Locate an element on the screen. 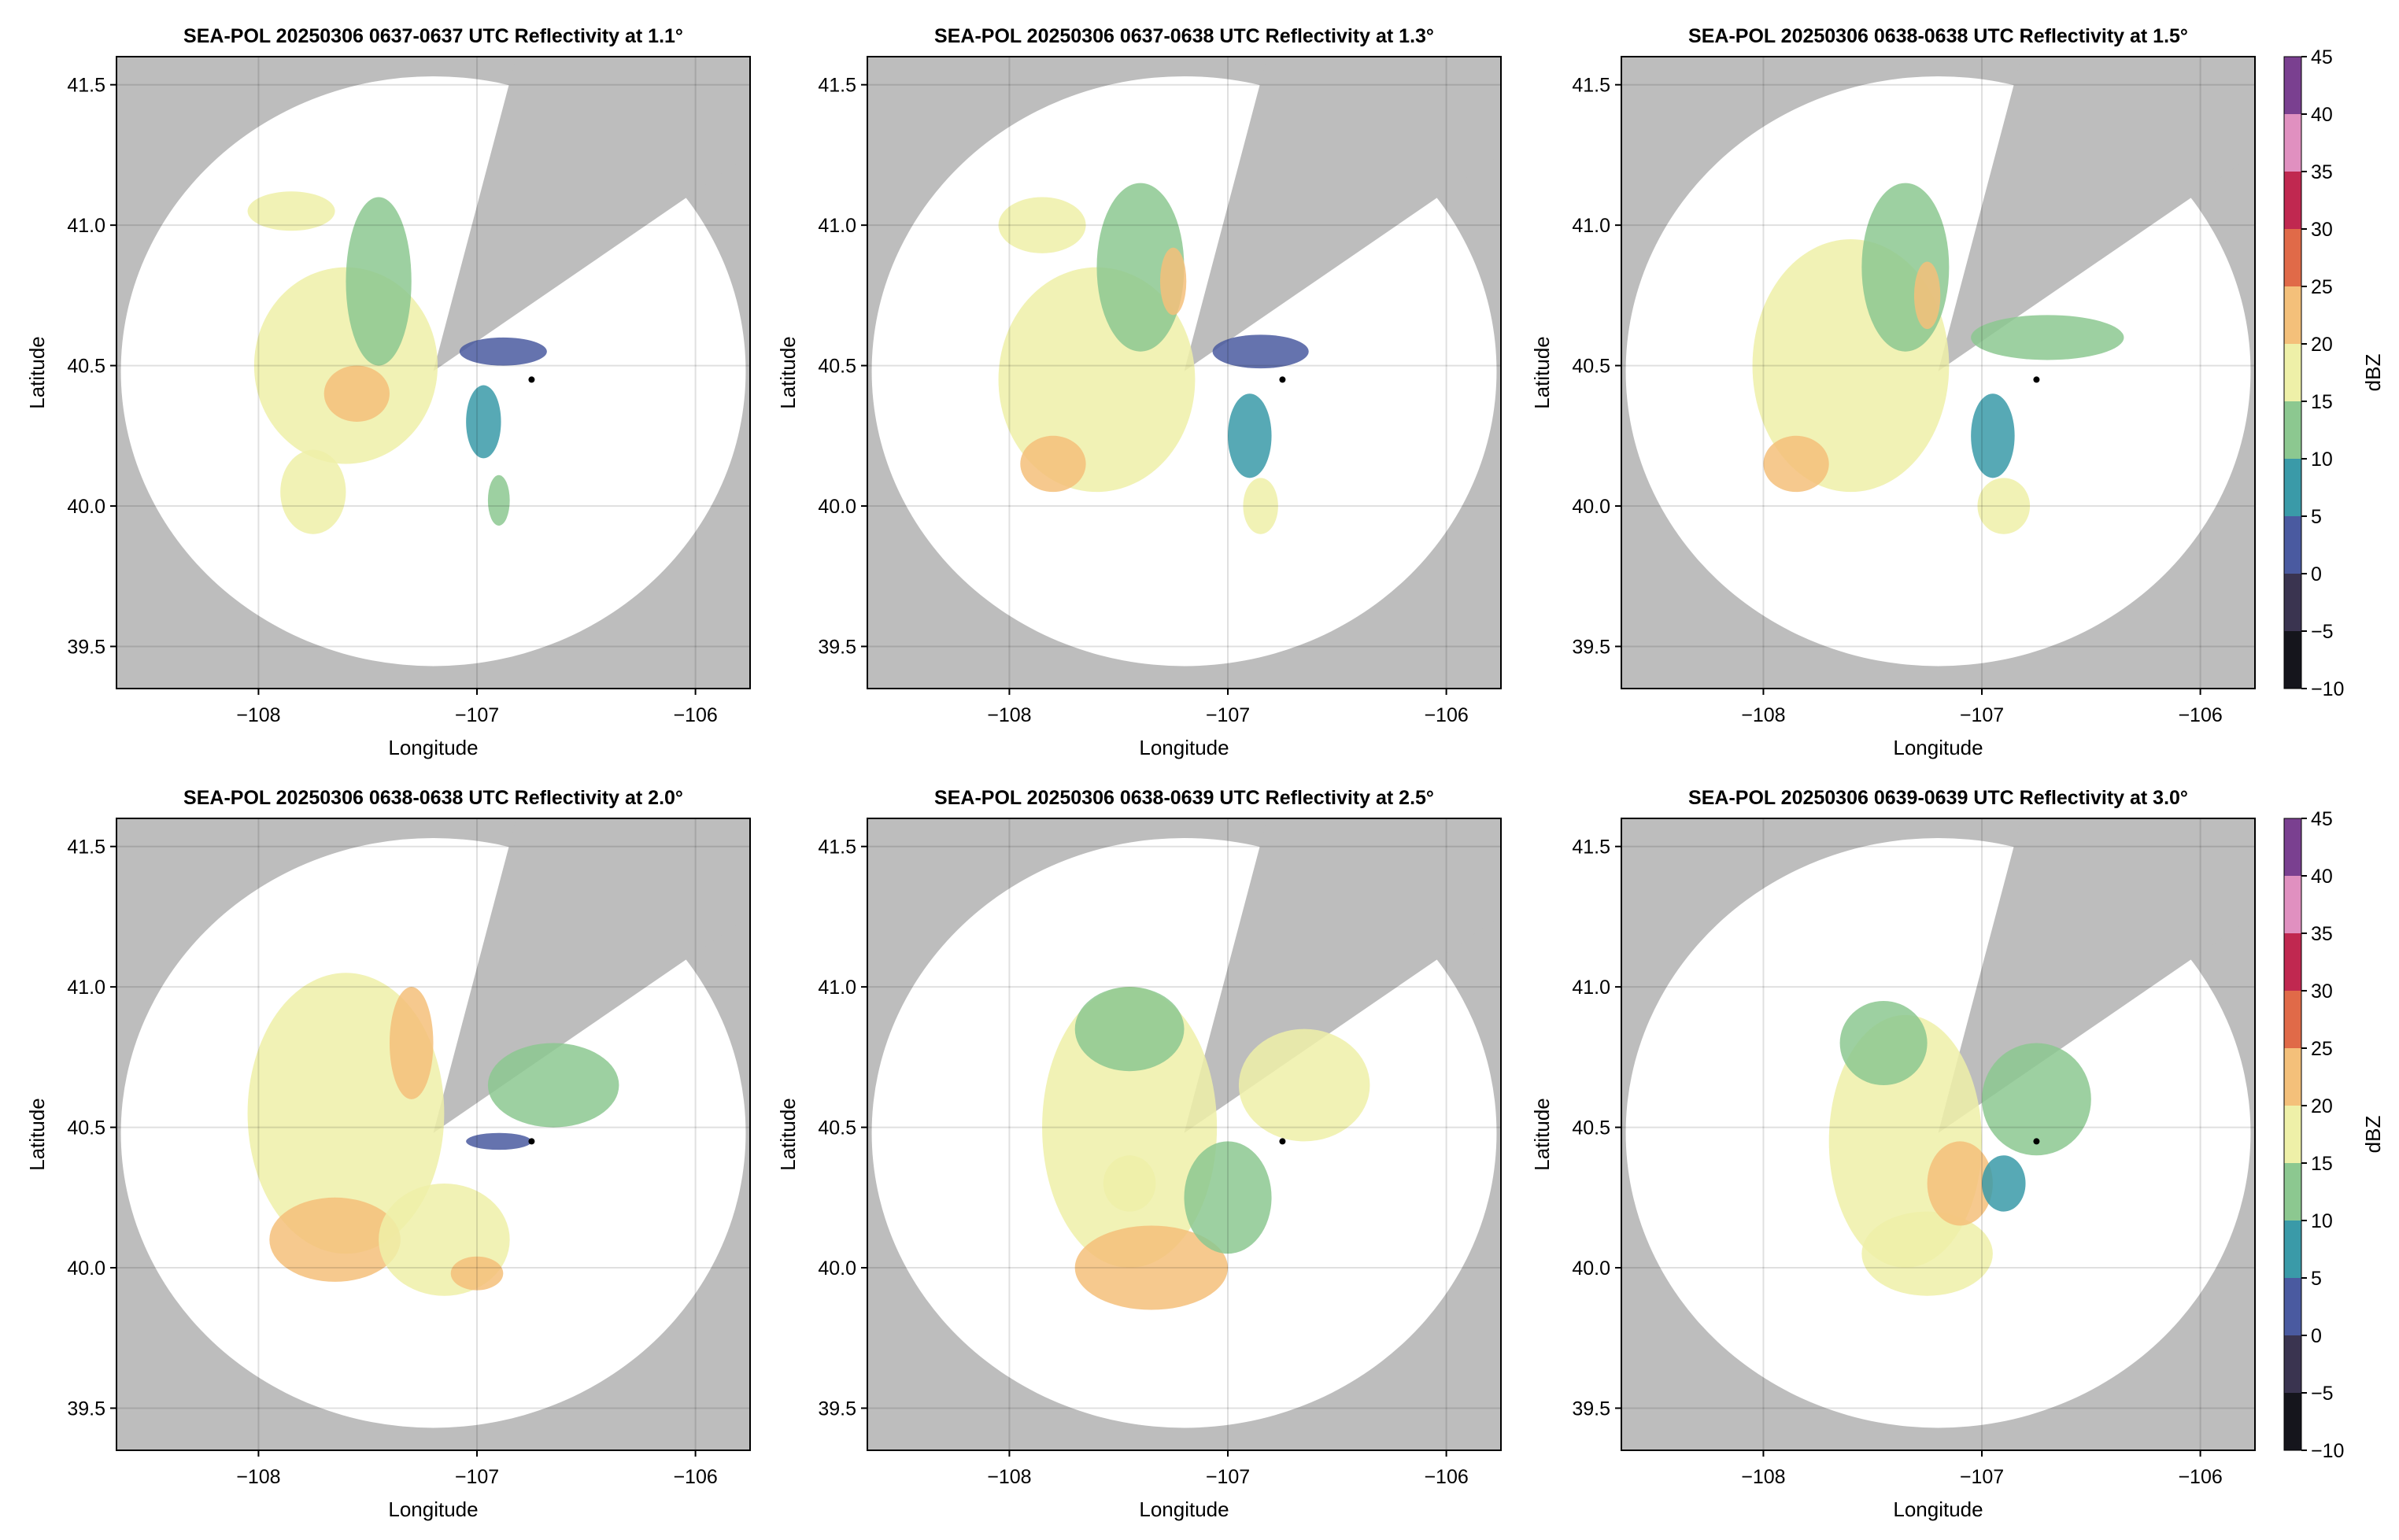 The width and height of the screenshot is (2399, 1540). colorbar-tick-label: 10 is located at coordinates (2322, 1221).